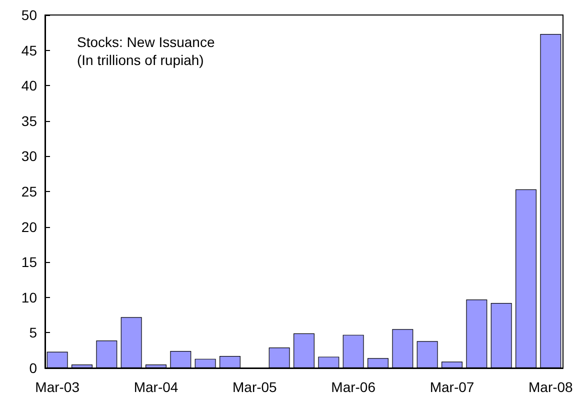  I want to click on y-tick-label: 25, so click(29, 192).